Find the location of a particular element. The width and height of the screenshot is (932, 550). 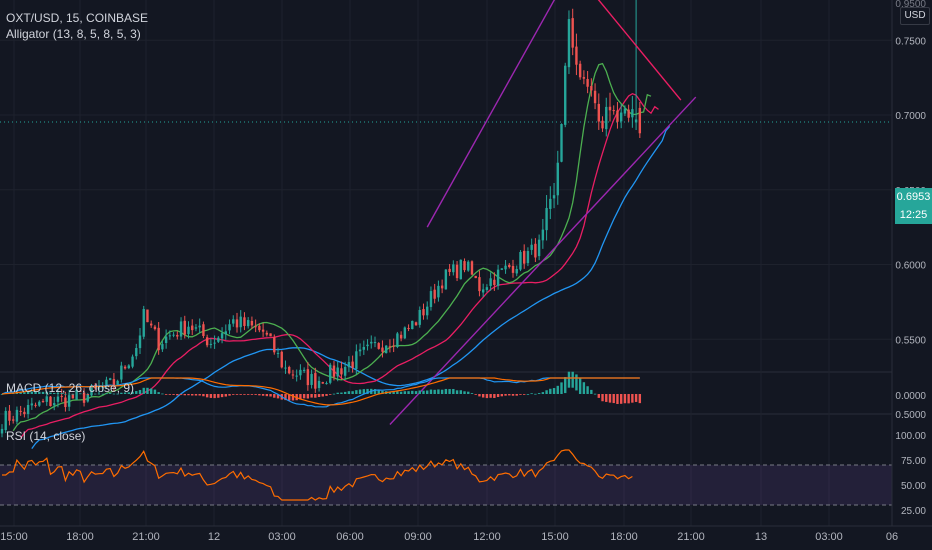

currency-badge: USD is located at coordinates (915, 16).